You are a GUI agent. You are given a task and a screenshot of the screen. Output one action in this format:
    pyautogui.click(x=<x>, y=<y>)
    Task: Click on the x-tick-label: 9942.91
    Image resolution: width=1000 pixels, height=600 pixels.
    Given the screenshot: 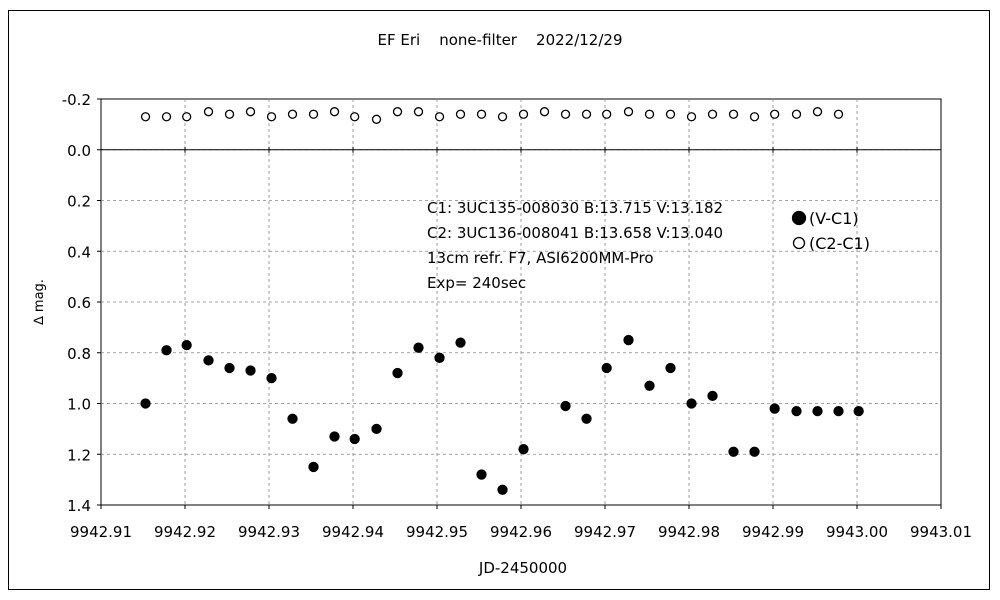 What is the action you would take?
    pyautogui.click(x=101, y=532)
    